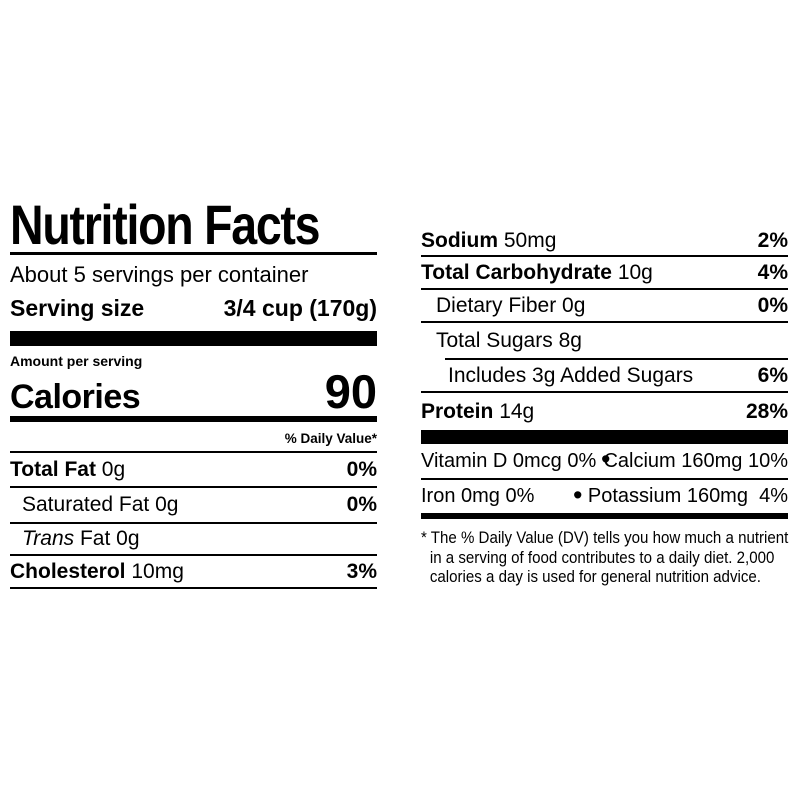 The width and height of the screenshot is (800, 800). Describe the element at coordinates (516, 272) in the screenshot. I see `nutrient-name: Total Carbohydrate` at that location.